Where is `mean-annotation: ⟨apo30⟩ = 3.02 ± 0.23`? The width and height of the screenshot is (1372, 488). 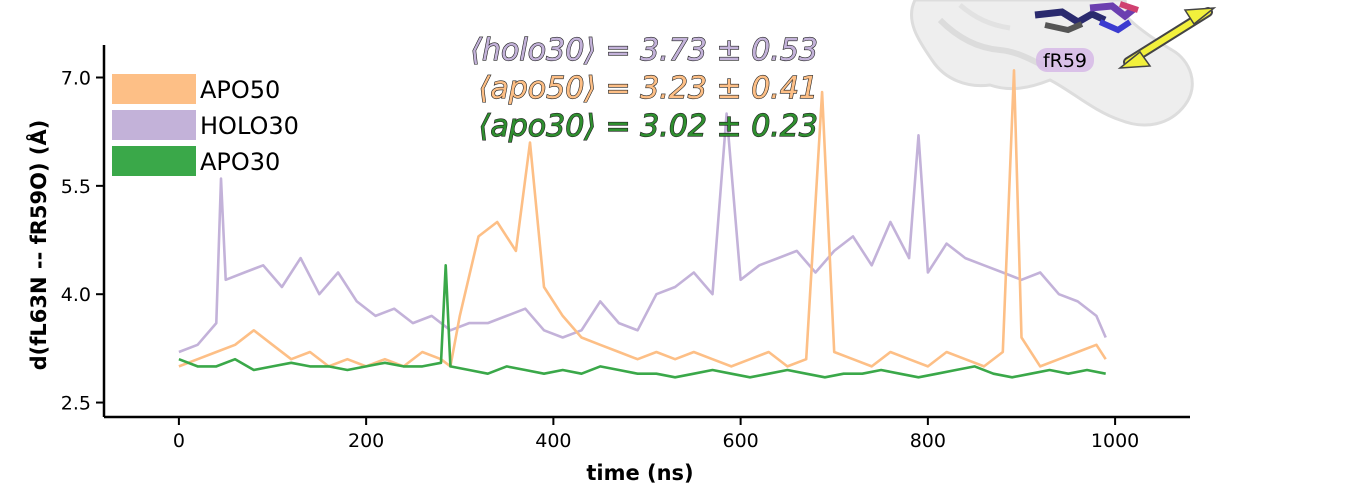
mean-annotation: ⟨apo30⟩ = 3.02 ± 0.23 is located at coordinates (648, 126).